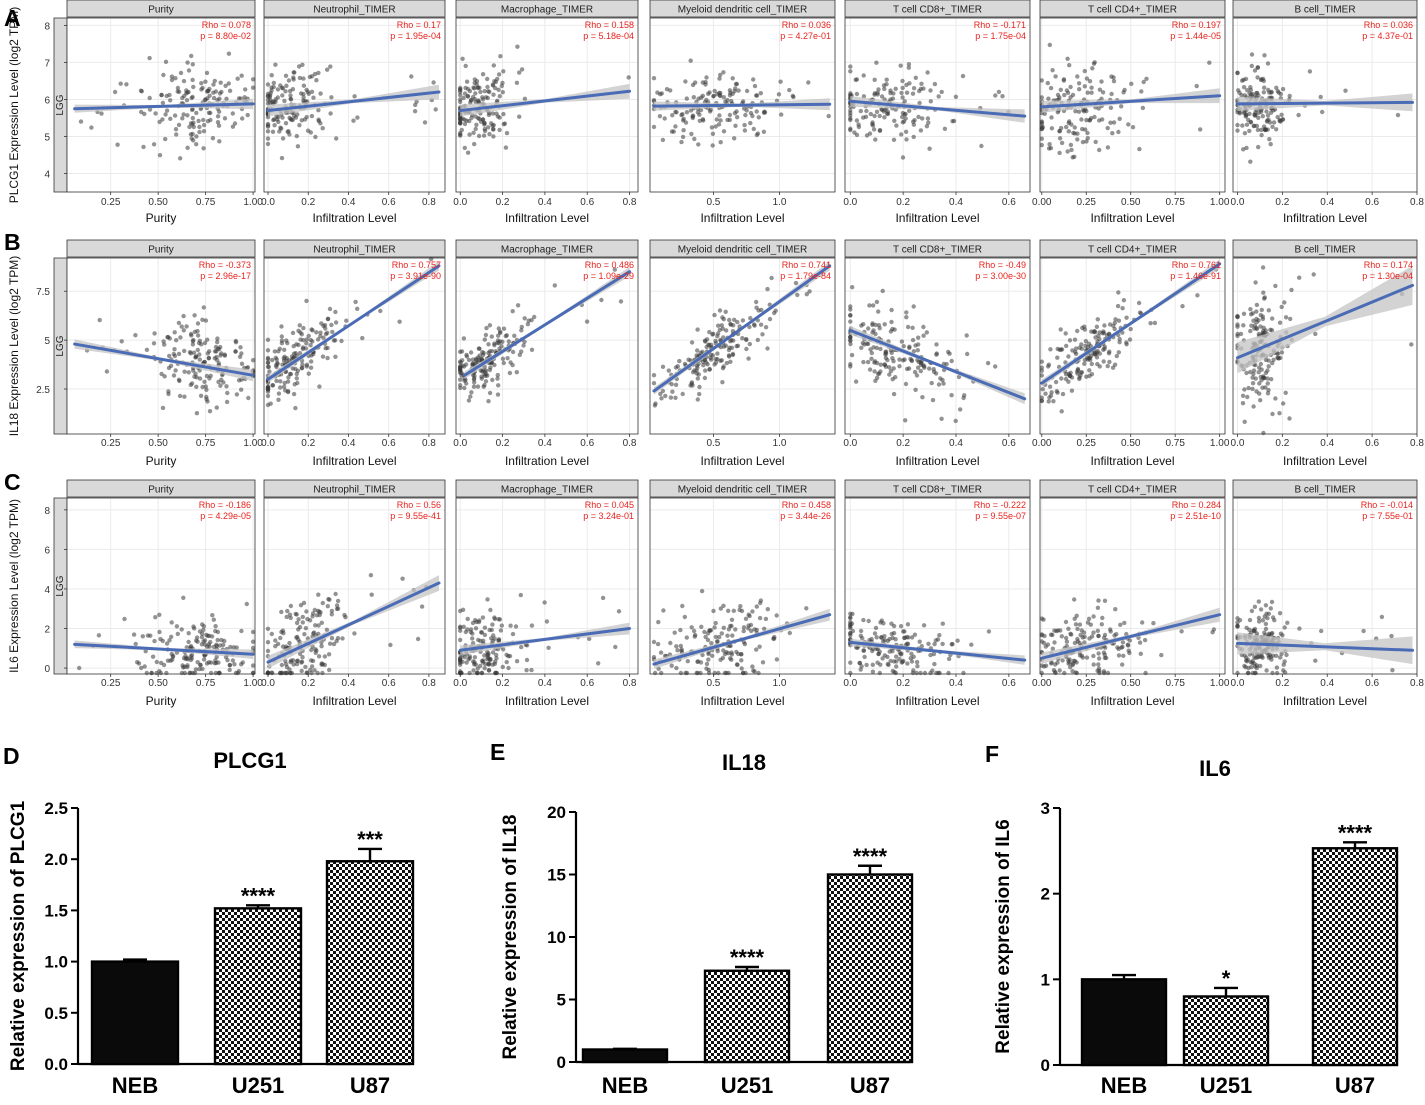 Image resolution: width=1425 pixels, height=1105 pixels. Describe the element at coordinates (354, 346) in the screenshot. I see `plot-area` at that location.